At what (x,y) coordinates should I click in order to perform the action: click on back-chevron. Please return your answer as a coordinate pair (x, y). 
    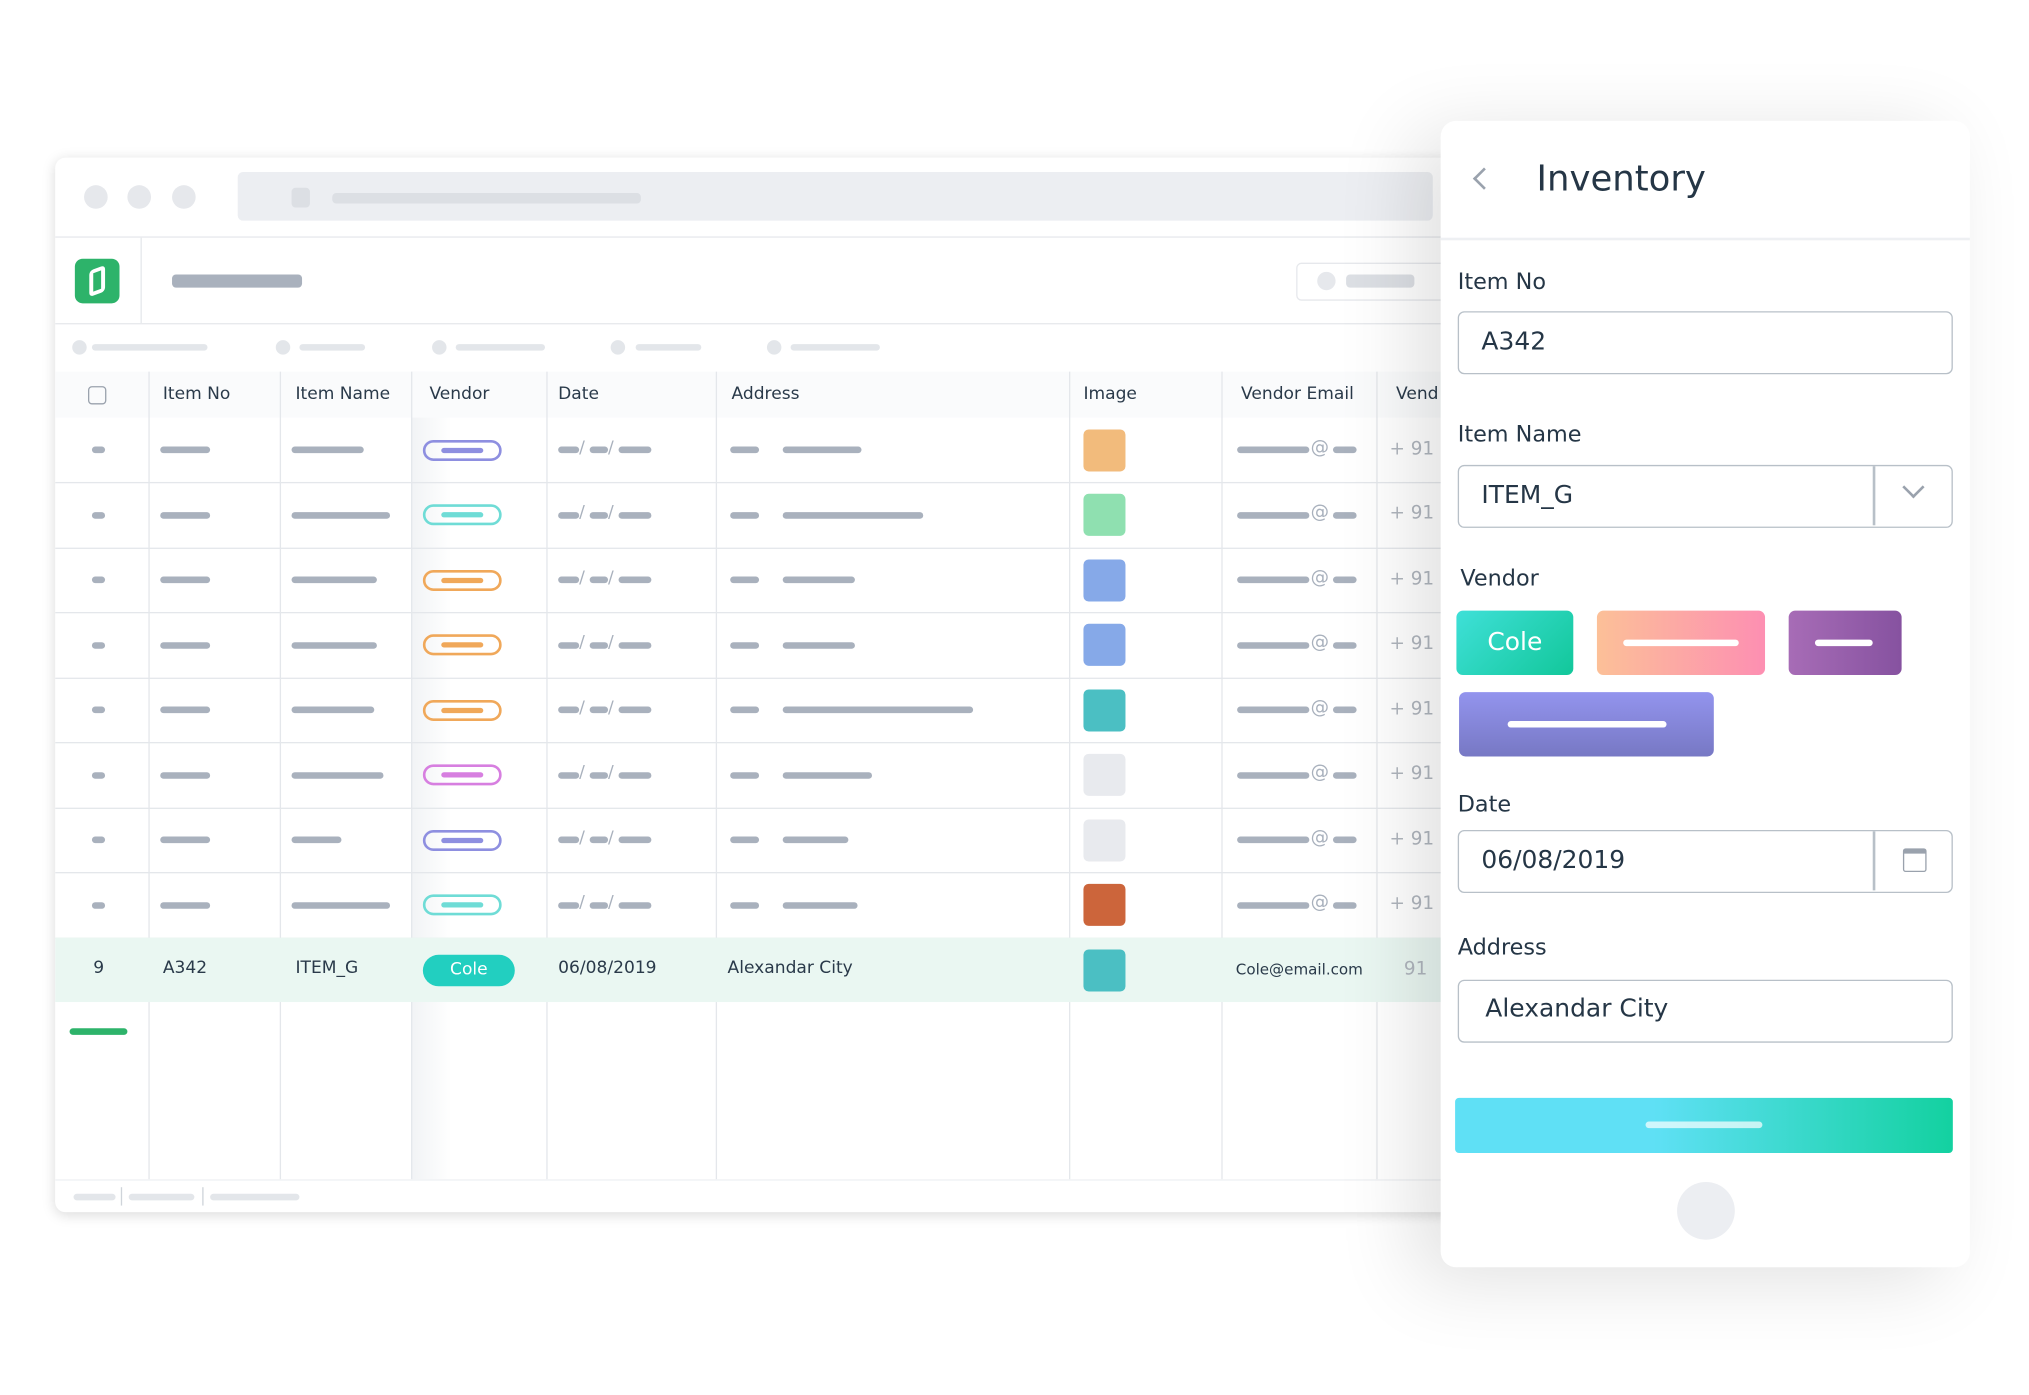
    Looking at the image, I should click on (1484, 178).